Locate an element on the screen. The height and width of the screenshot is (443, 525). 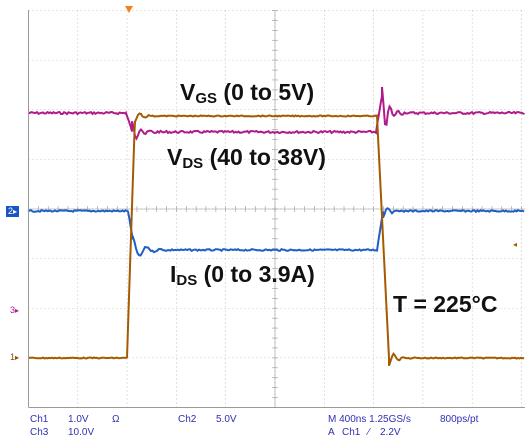
ch2-scale: 5.0V is located at coordinates (226, 419).